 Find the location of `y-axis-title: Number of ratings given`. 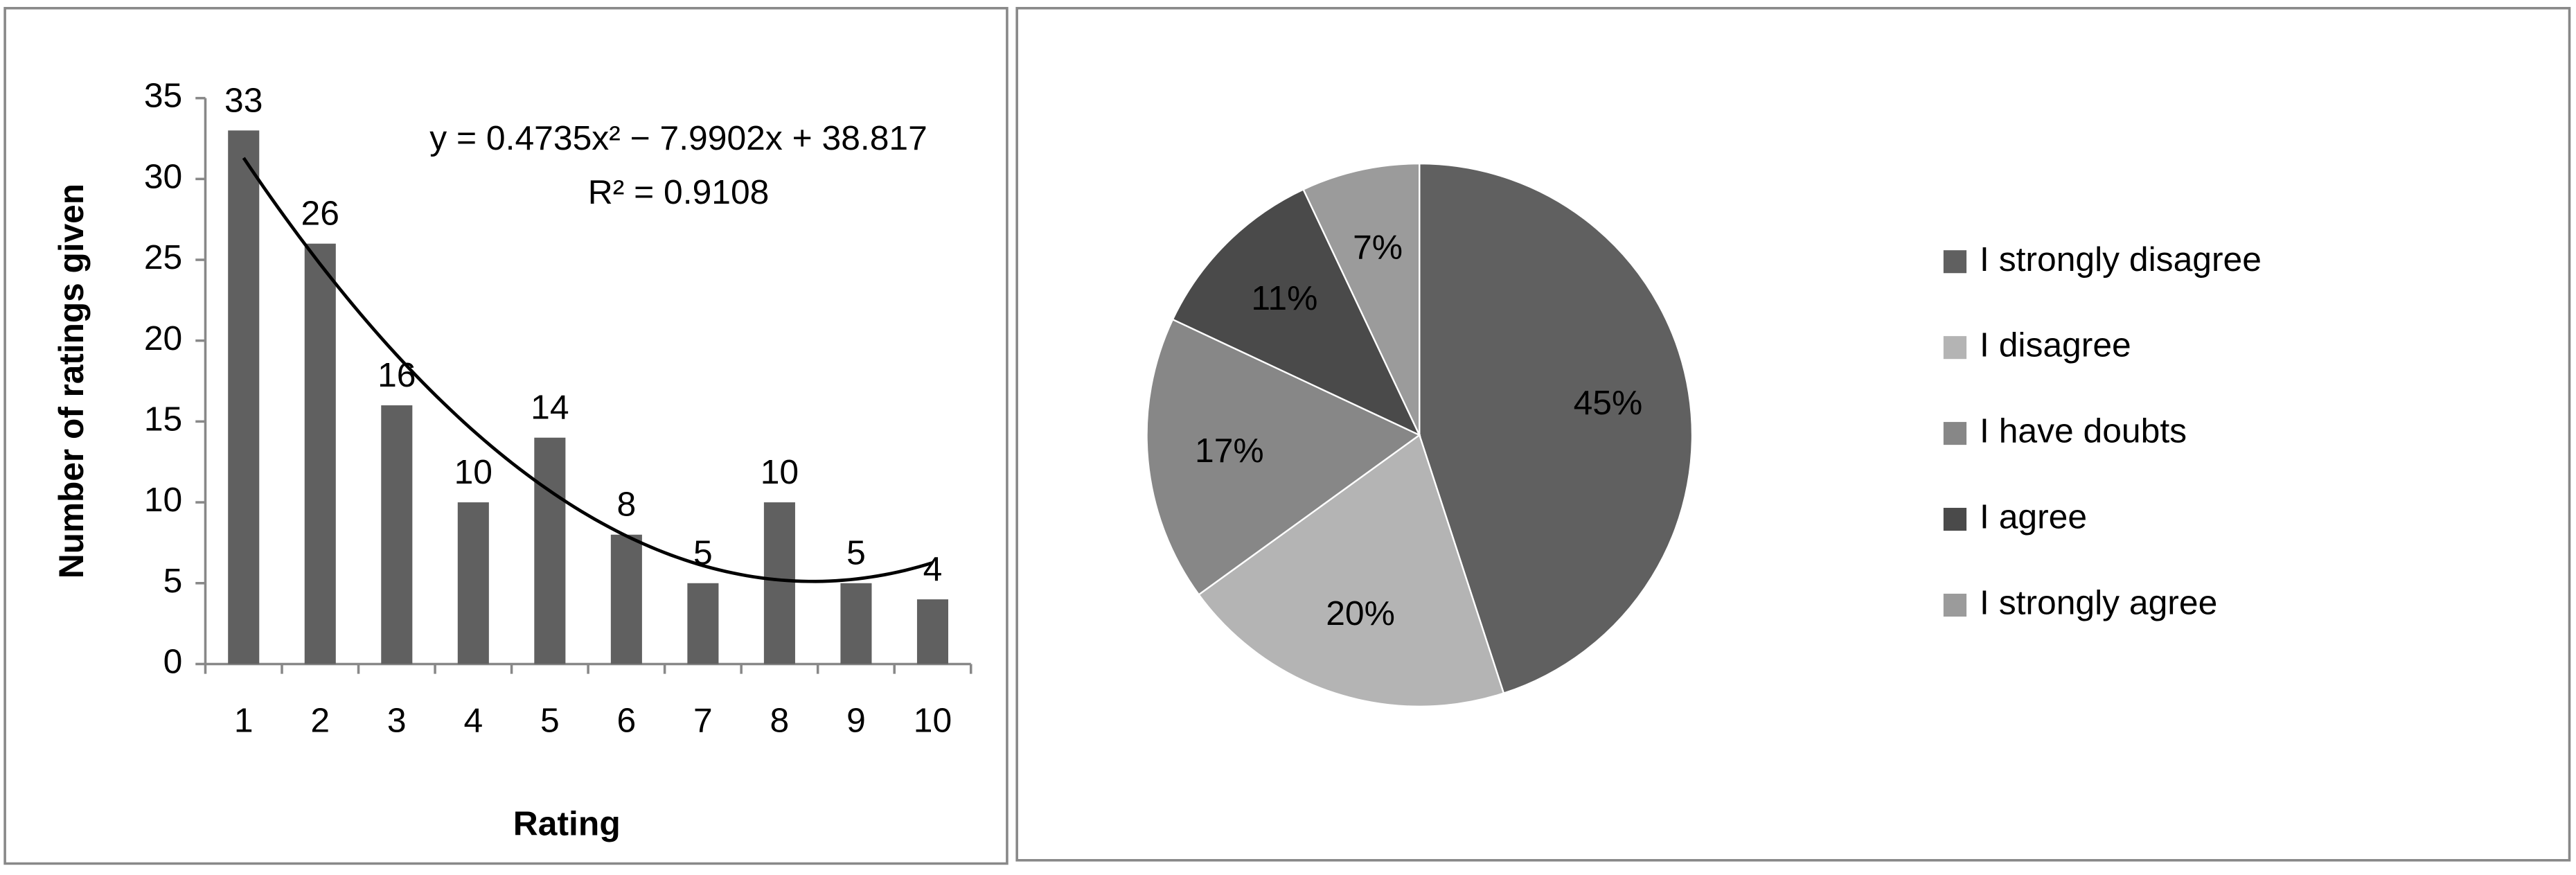

y-axis-title: Number of ratings given is located at coordinates (71, 381).